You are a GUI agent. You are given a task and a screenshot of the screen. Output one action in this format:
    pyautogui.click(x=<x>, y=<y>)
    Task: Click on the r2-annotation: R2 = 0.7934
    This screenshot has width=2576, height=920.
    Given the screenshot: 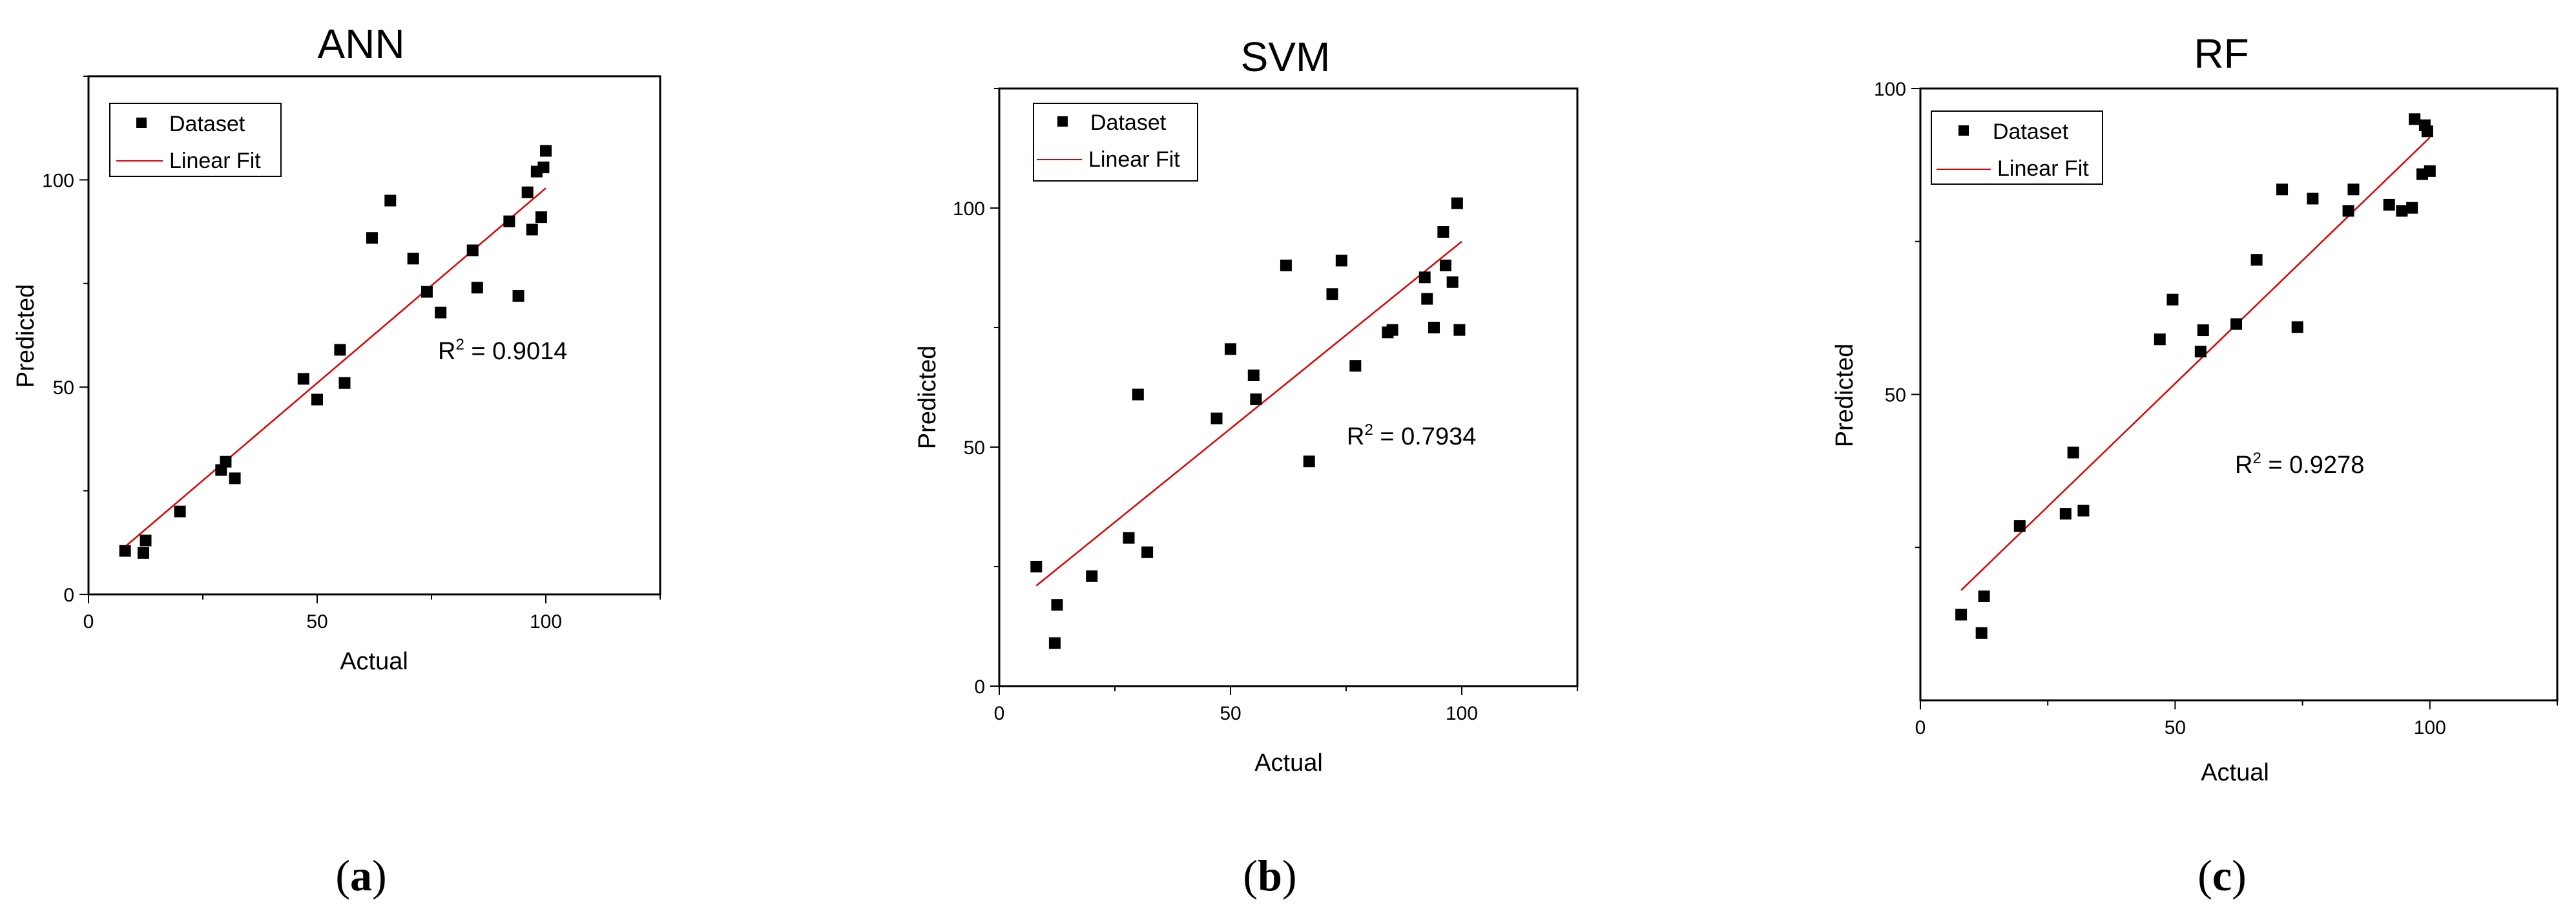 What is the action you would take?
    pyautogui.click(x=1411, y=435)
    